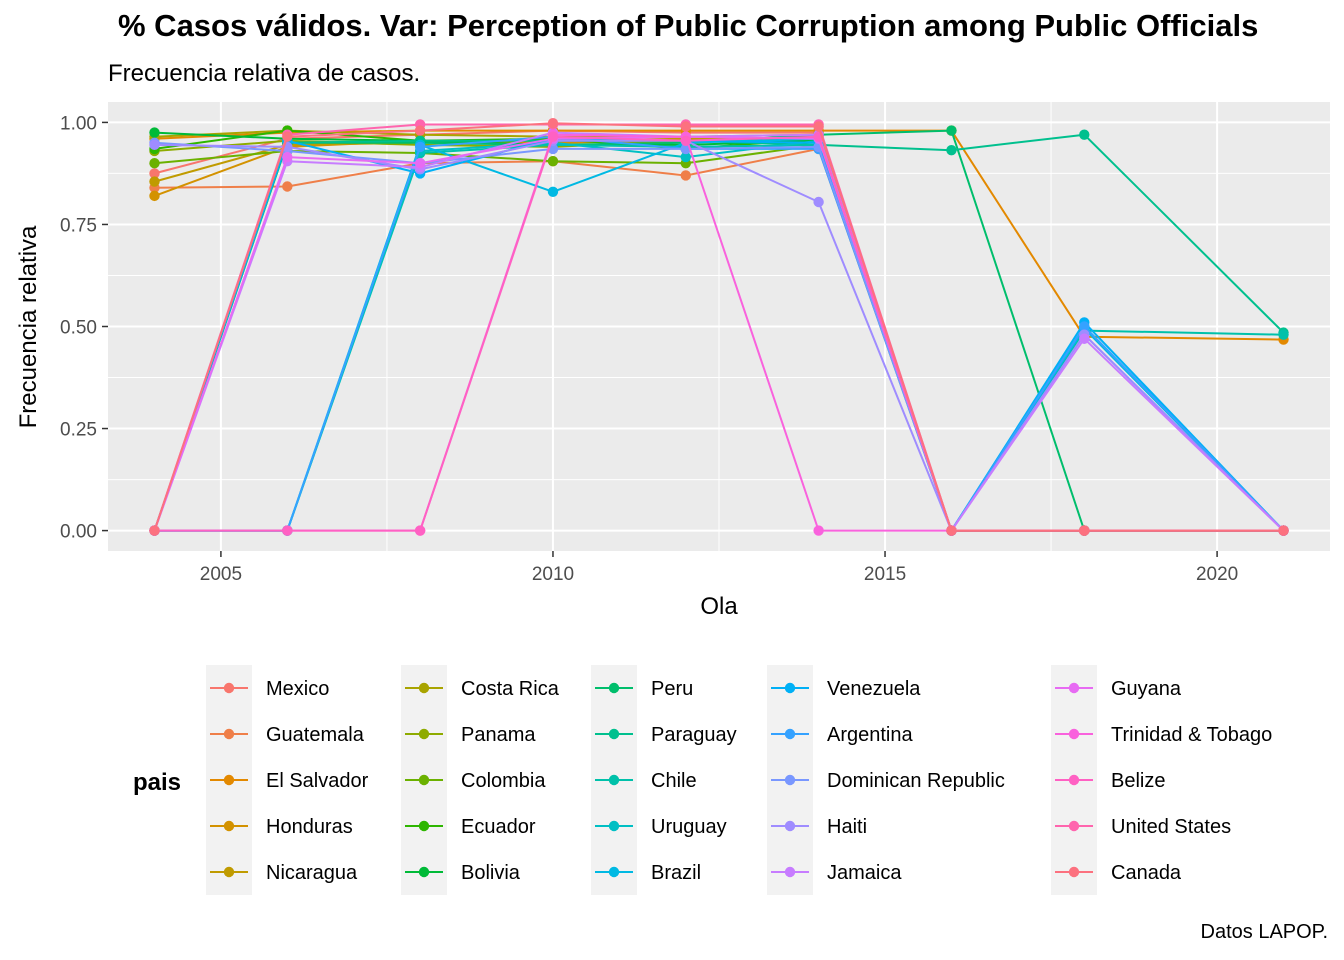 This screenshot has height=960, width=1344. Describe the element at coordinates (503, 781) in the screenshot. I see `legend-label: Colombia` at that location.